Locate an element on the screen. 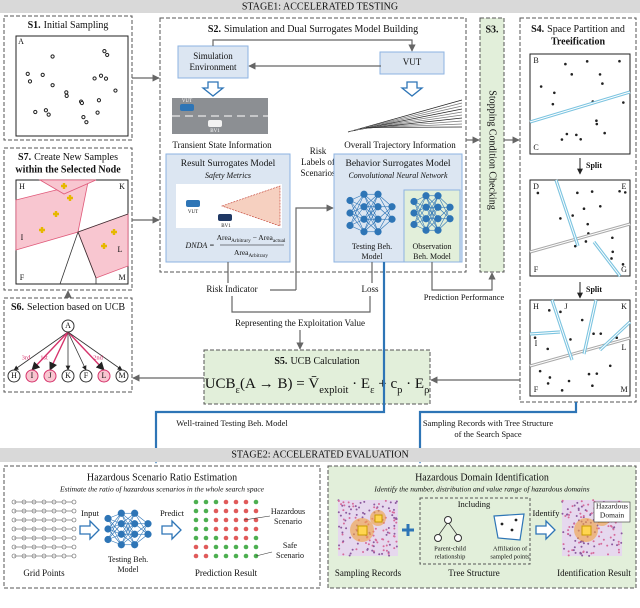  label: Hazardous Domain Identification is located at coordinates (482, 477).